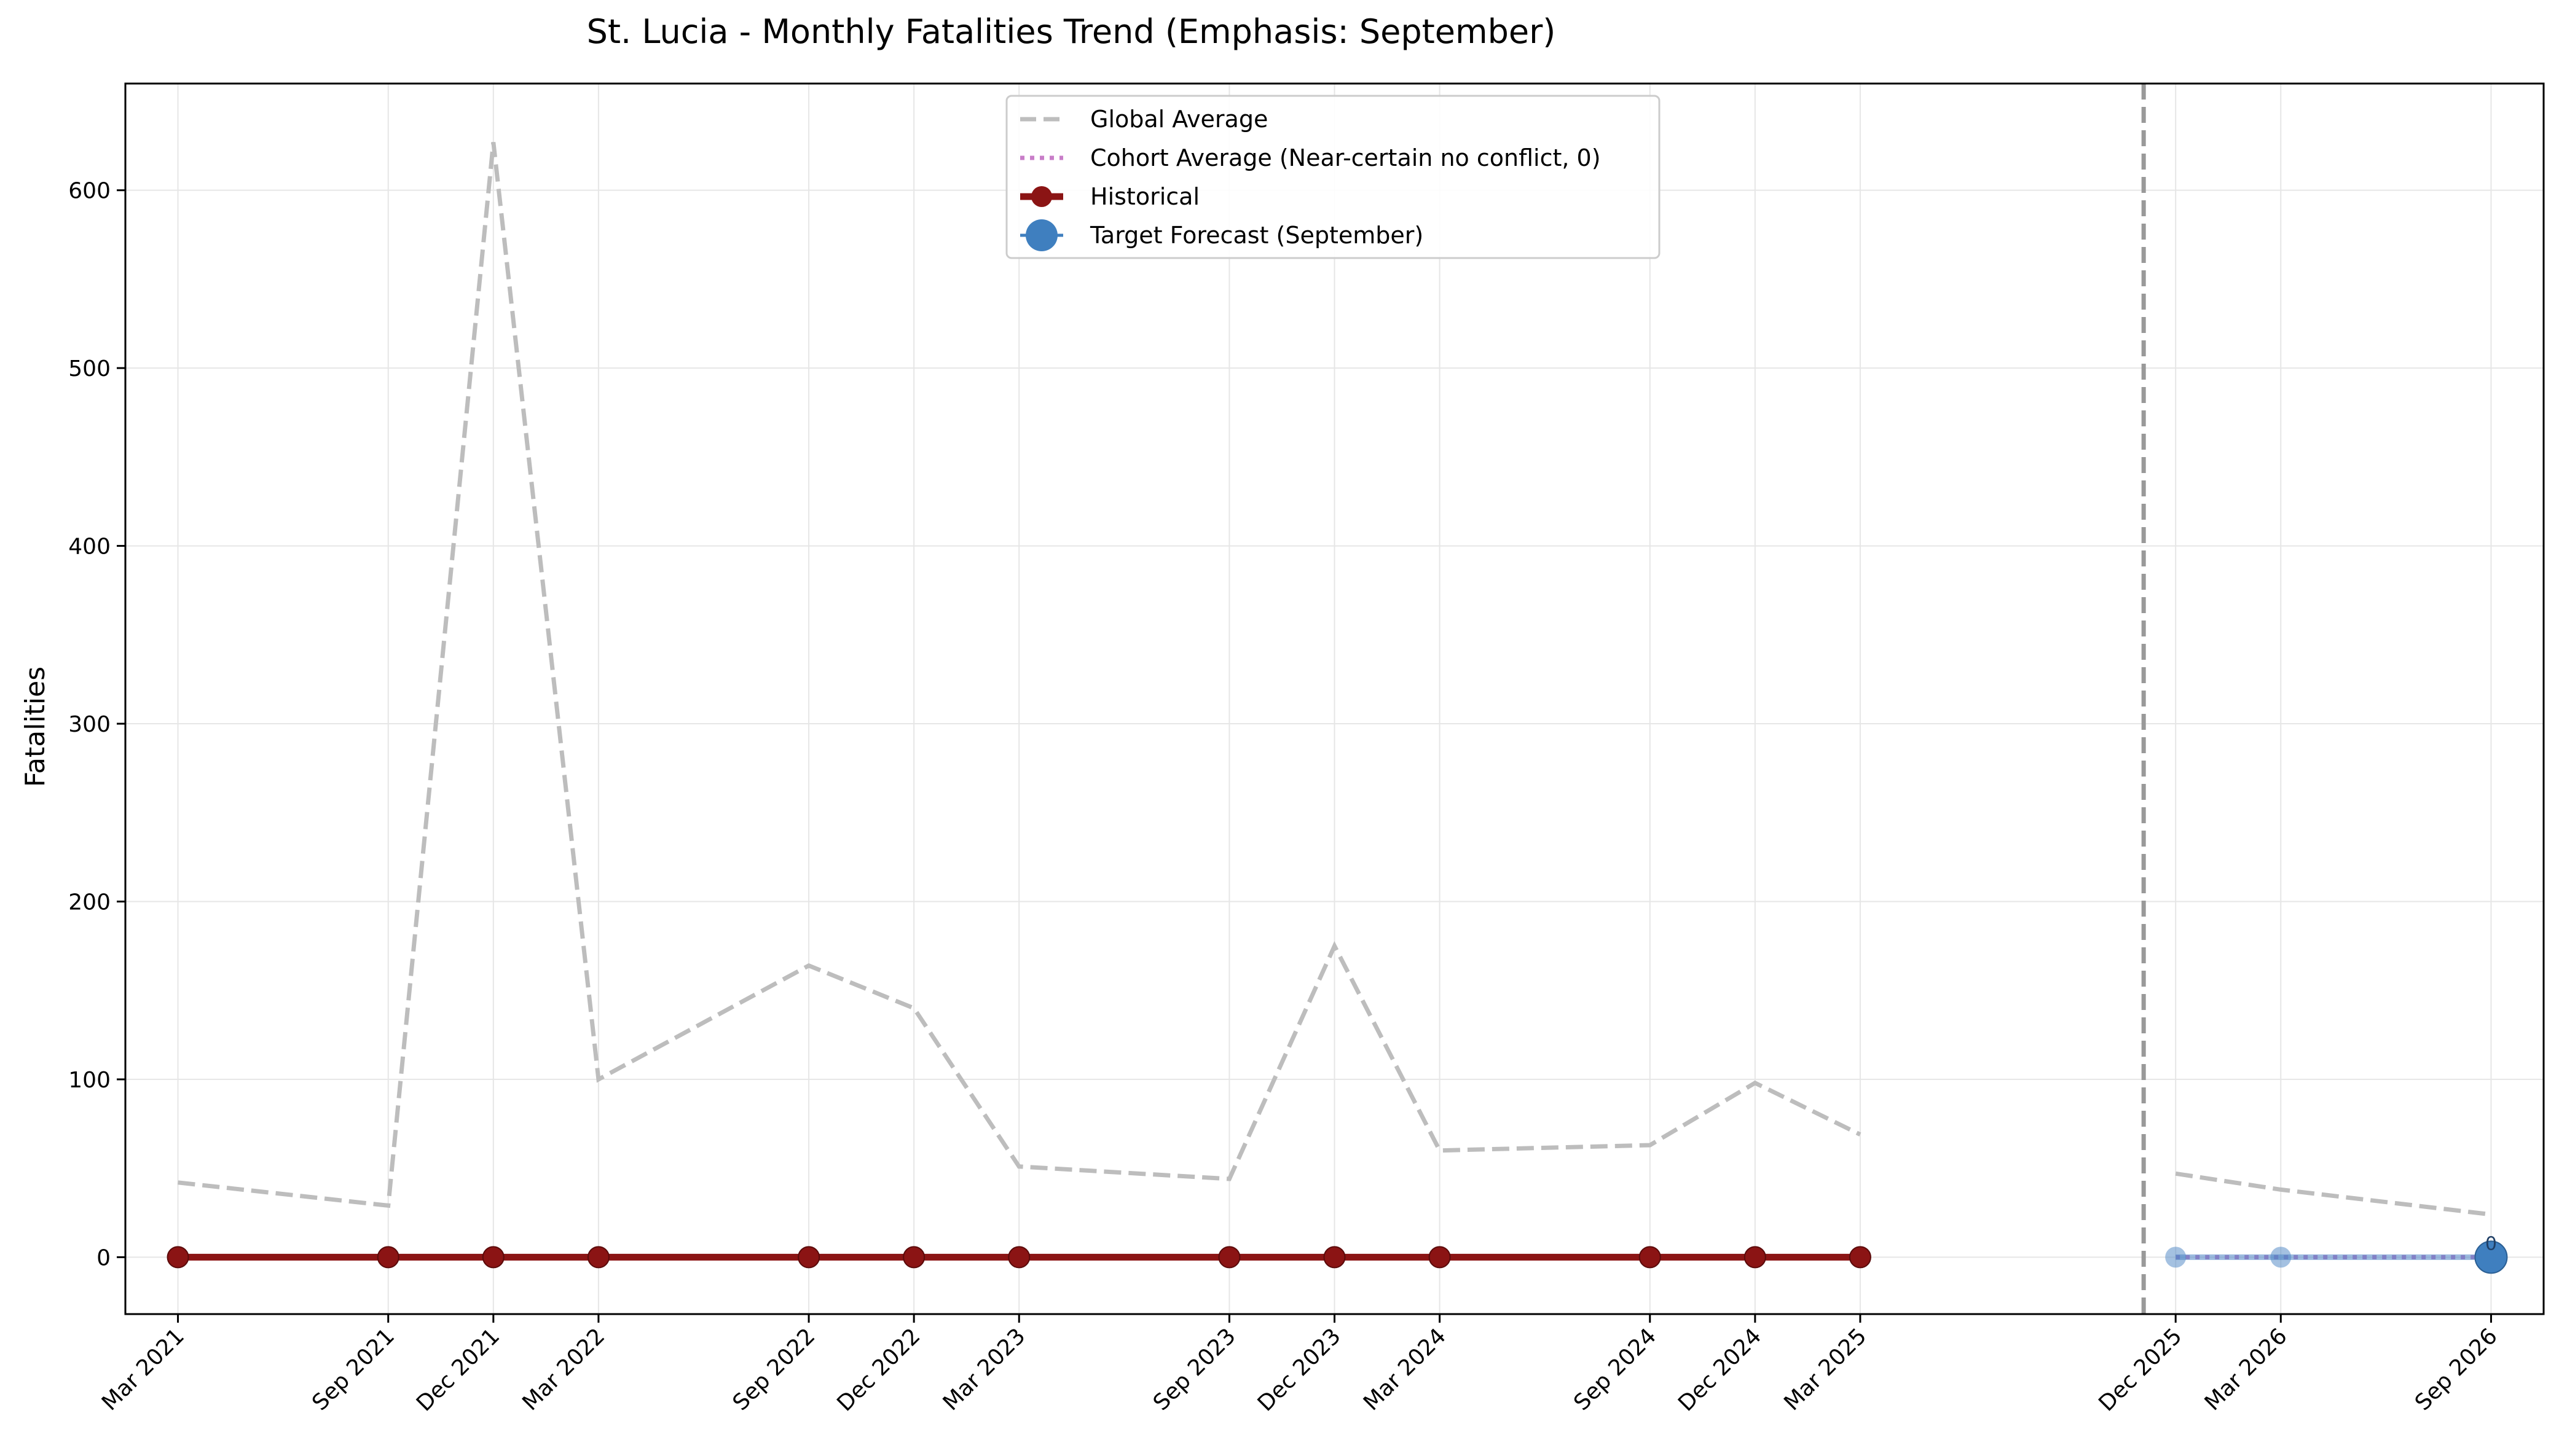 The image size is (2559, 1456). Describe the element at coordinates (103, 1257) in the screenshot. I see `y-tick-label: 0` at that location.